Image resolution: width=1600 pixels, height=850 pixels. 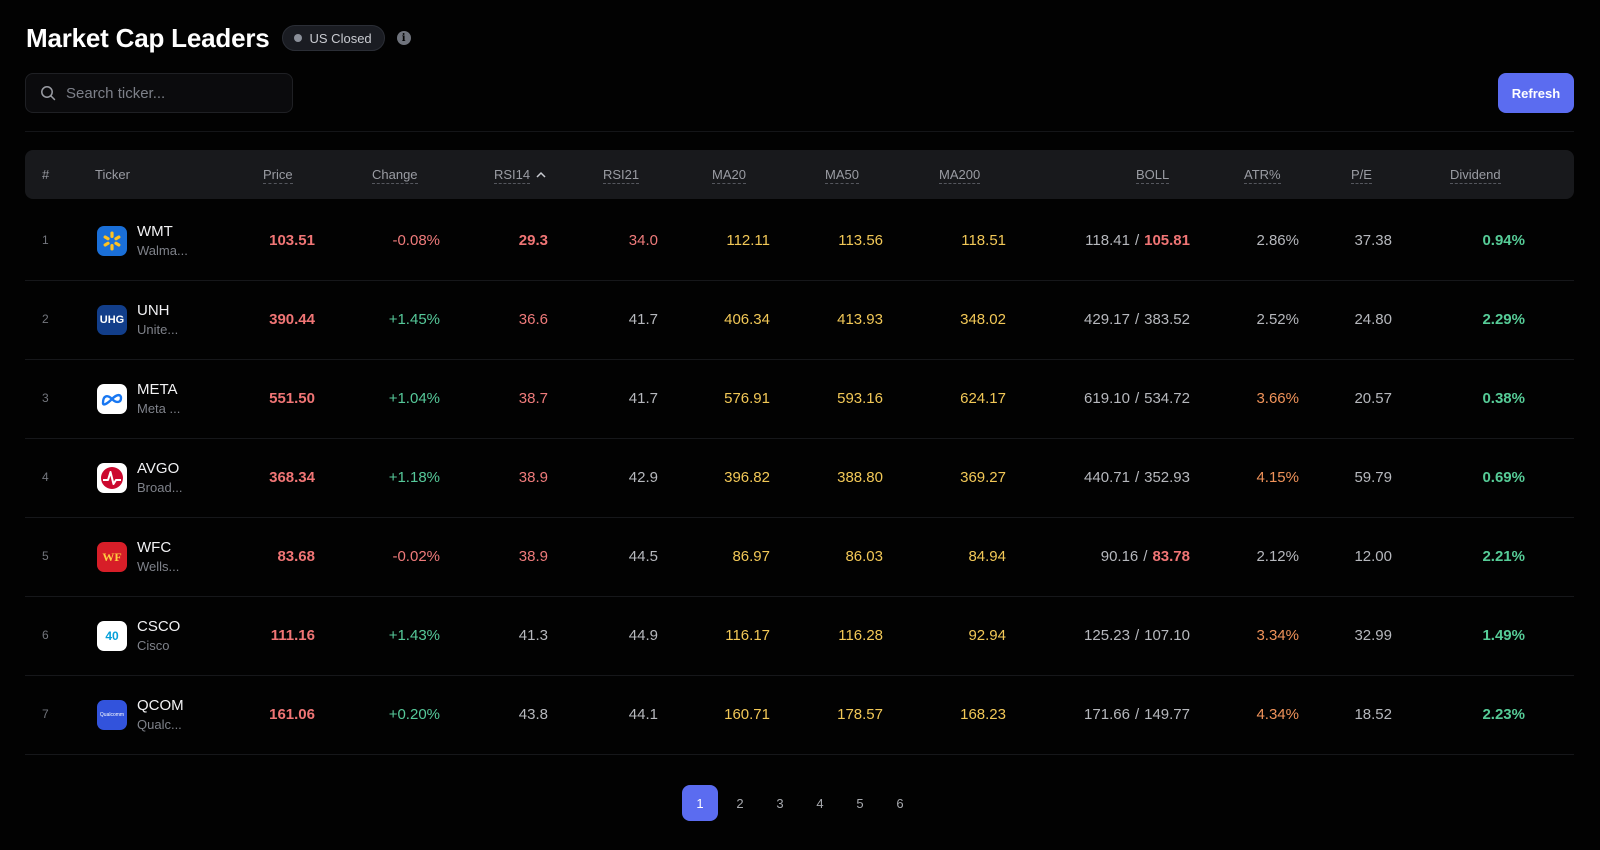 What do you see at coordinates (1107, 398) in the screenshot?
I see `boll-upper: 619.10` at bounding box center [1107, 398].